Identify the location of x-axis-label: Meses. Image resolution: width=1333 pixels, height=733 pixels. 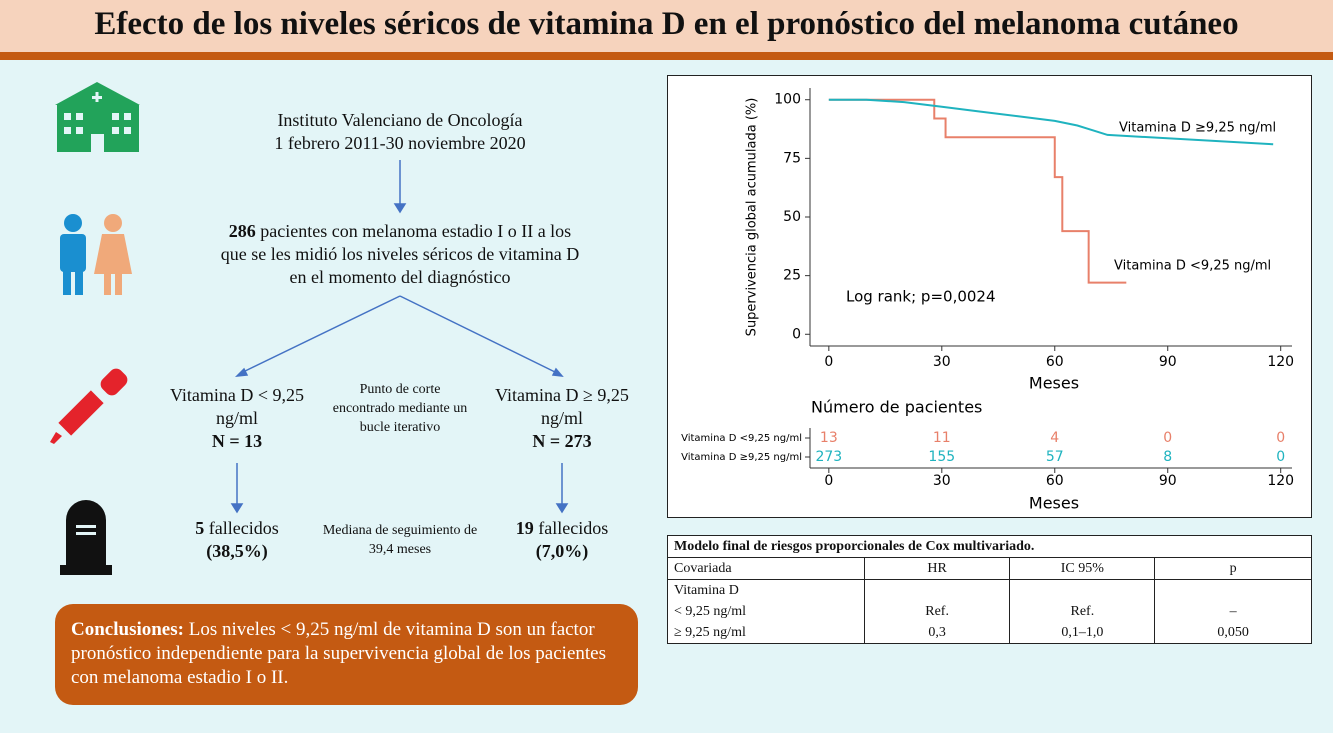
(1054, 383).